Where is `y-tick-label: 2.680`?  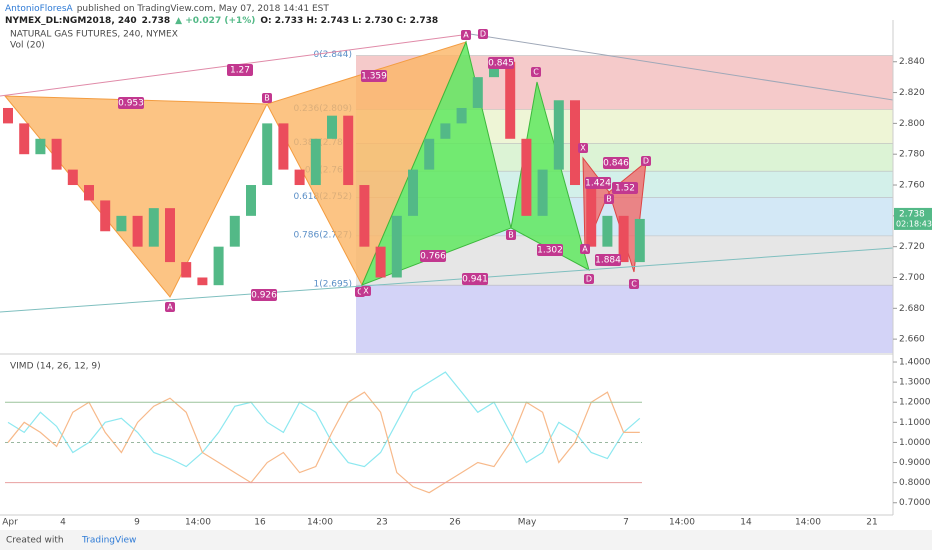 y-tick-label: 2.680 is located at coordinates (912, 309).